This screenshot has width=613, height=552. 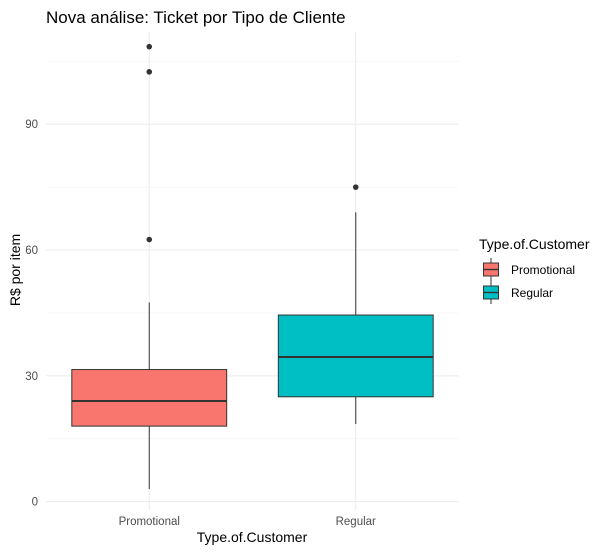 I want to click on legend-item-regular: Regular, so click(x=518, y=292).